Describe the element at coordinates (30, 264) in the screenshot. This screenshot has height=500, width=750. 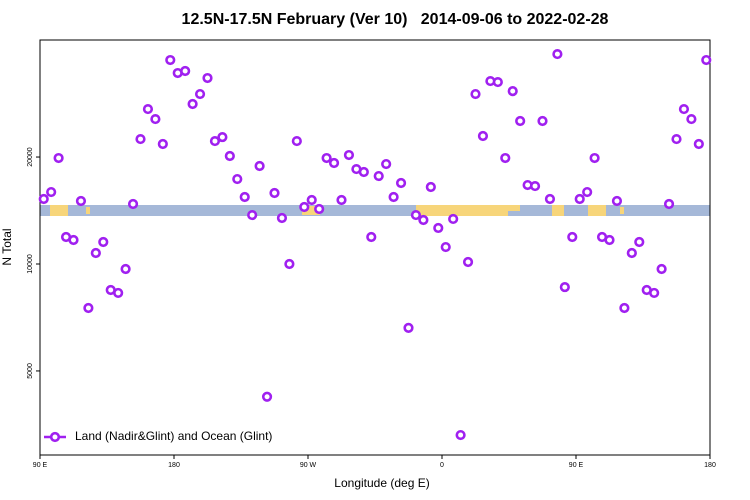
I see `y-tick-label: 10000` at that location.